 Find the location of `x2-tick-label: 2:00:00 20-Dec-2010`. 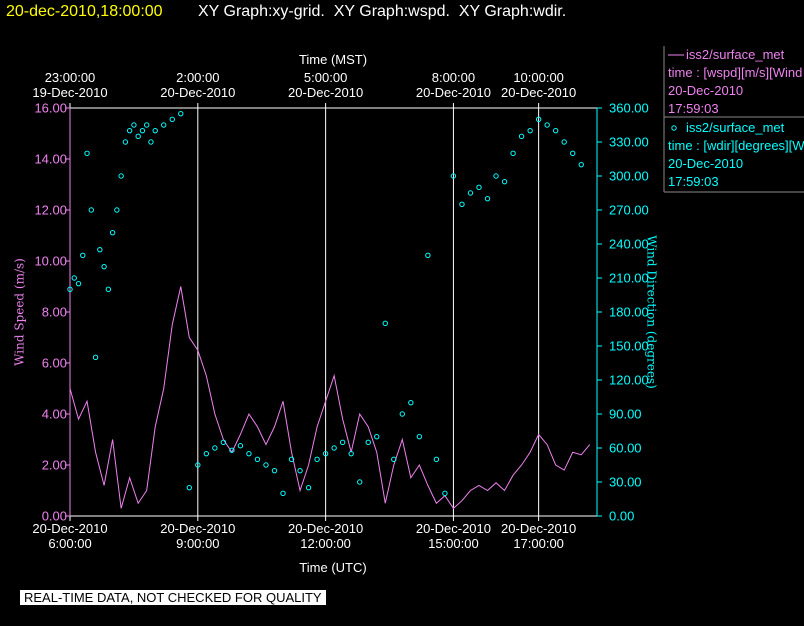

x2-tick-label: 2:00:00 20-Dec-2010 is located at coordinates (198, 85).